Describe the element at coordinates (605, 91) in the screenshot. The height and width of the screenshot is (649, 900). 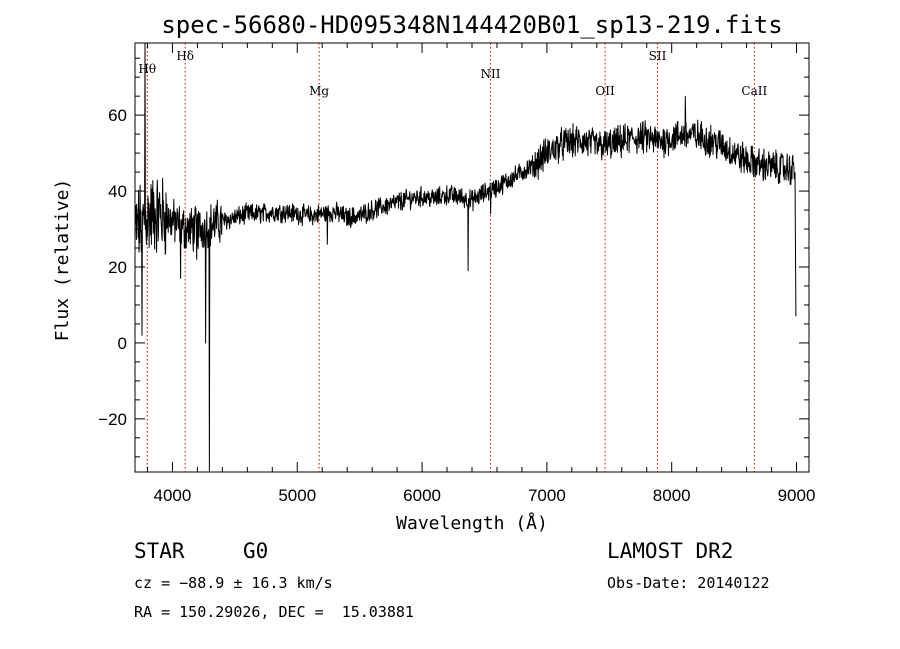
I see `line-label-4: OII` at that location.